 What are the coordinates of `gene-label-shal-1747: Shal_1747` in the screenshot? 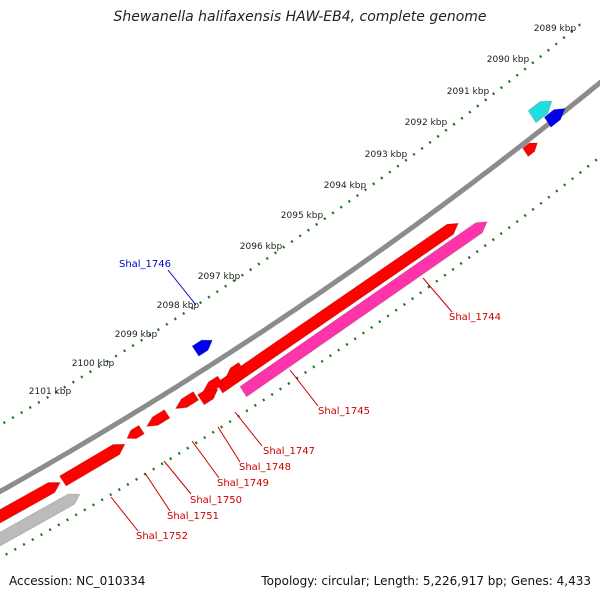 It's located at (289, 451).